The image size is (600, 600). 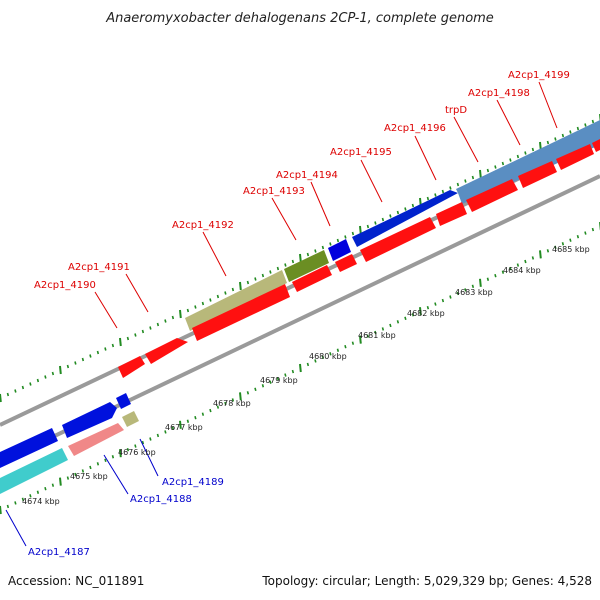 I want to click on gene-label-A2cp1_4194: A2cp1_4194, so click(x=307, y=175).